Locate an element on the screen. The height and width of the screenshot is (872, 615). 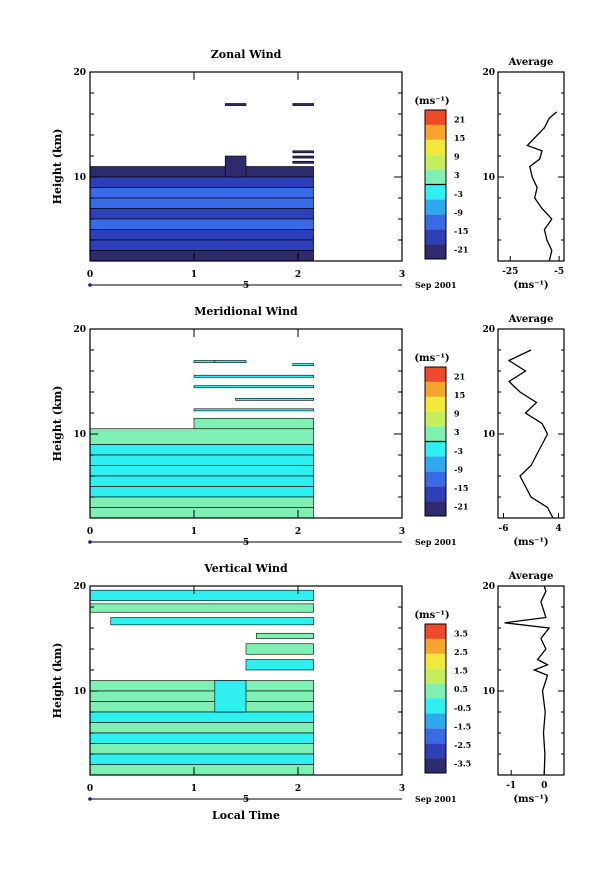
panel-title: Meridional Wind is located at coordinates (246, 311).